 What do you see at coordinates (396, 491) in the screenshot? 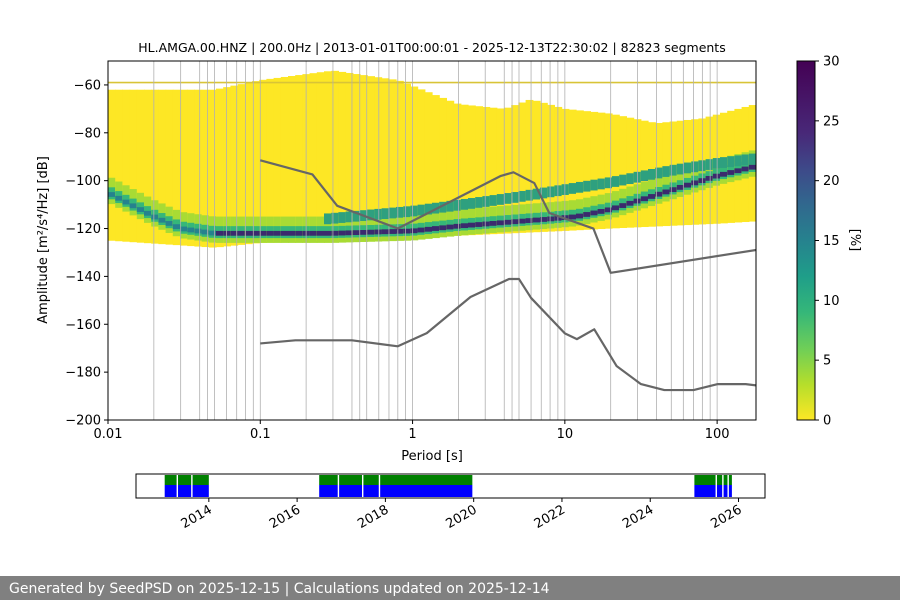
I see `timeline-available-segment` at bounding box center [396, 491].